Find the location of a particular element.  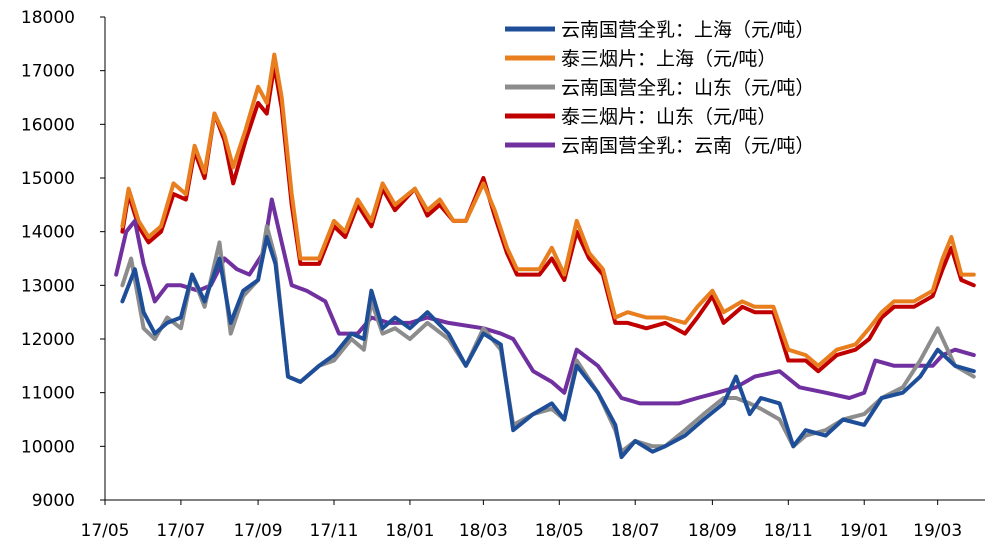

x-tick-label: 18/01 is located at coordinates (409, 531).